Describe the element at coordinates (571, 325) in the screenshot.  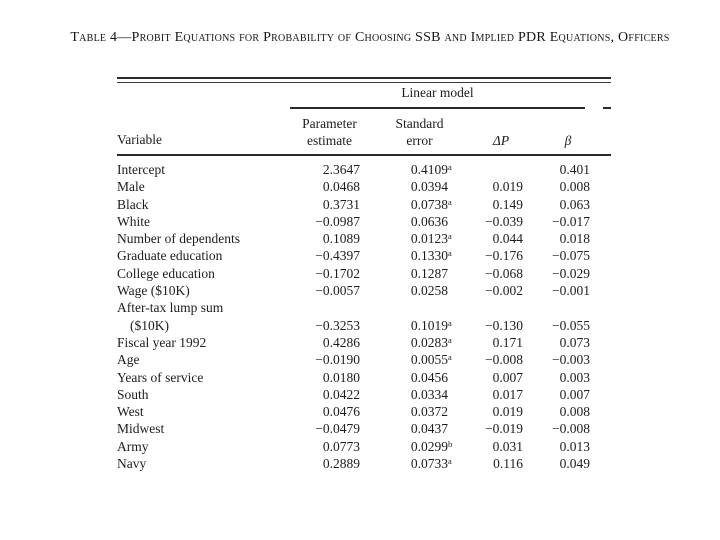
I see `beta-cell: −0.055` at that location.